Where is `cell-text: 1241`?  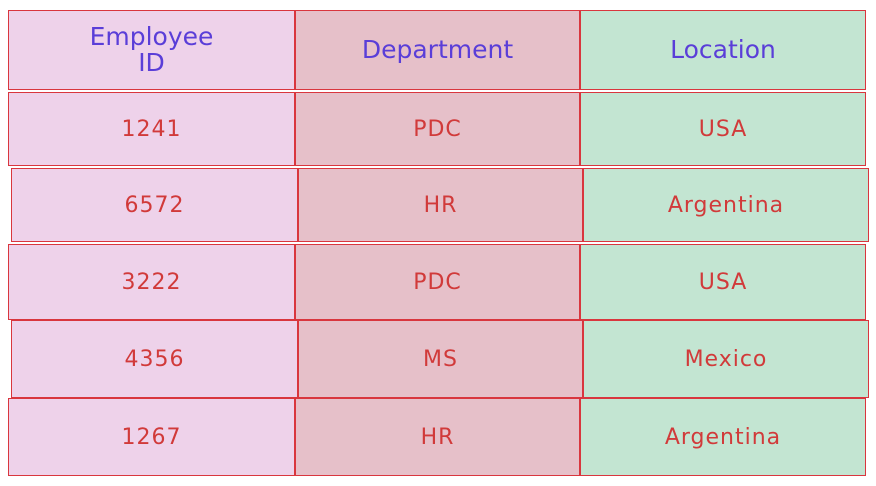
cell-text: 1241 is located at coordinates (151, 129).